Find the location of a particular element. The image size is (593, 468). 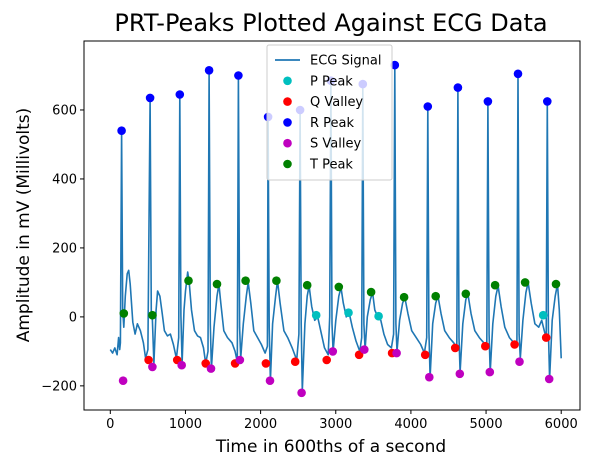

y-tick-label: 0 is located at coordinates (73, 317).